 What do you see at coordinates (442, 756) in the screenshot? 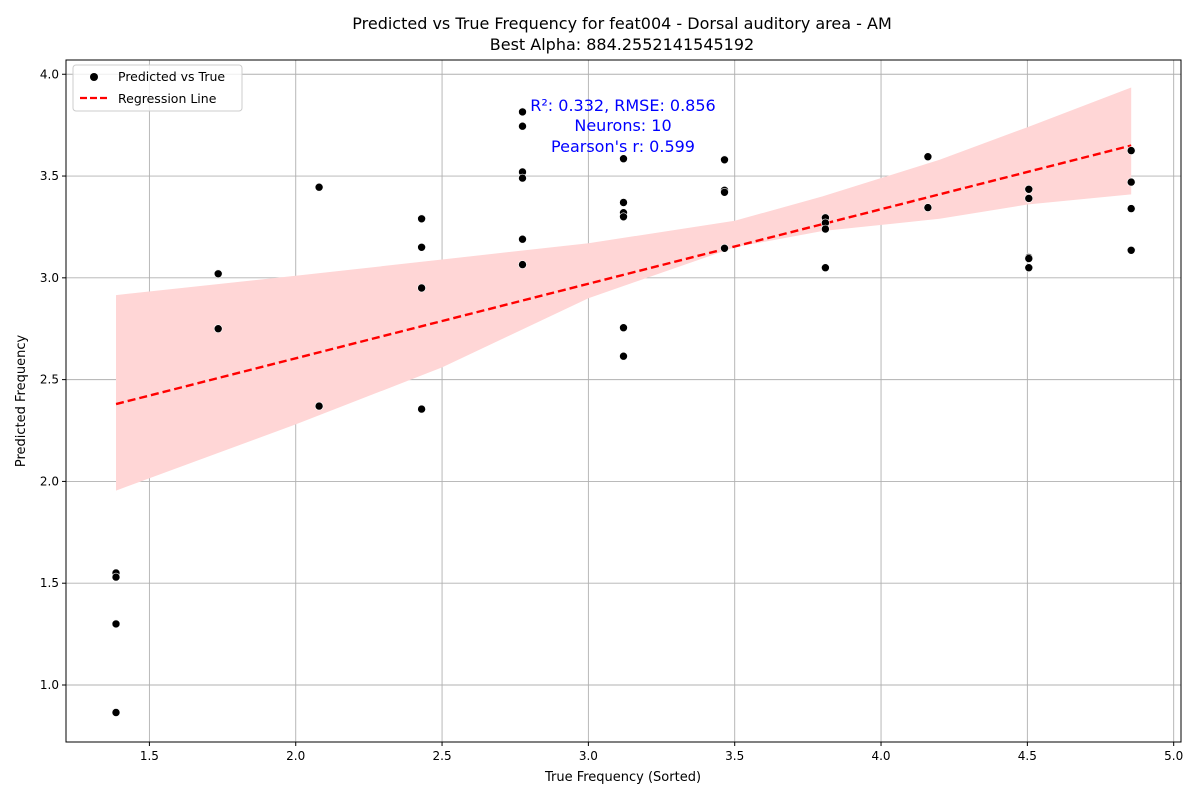
I see `x-tick-label: 2.5` at bounding box center [442, 756].